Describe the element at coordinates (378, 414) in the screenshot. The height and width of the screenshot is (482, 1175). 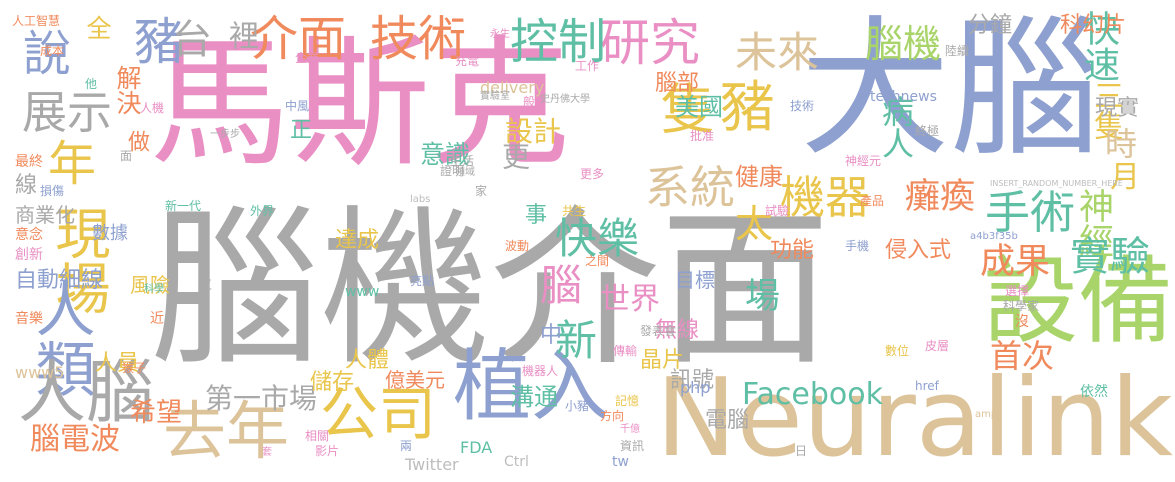
I see `cloud-word: 公司` at that location.